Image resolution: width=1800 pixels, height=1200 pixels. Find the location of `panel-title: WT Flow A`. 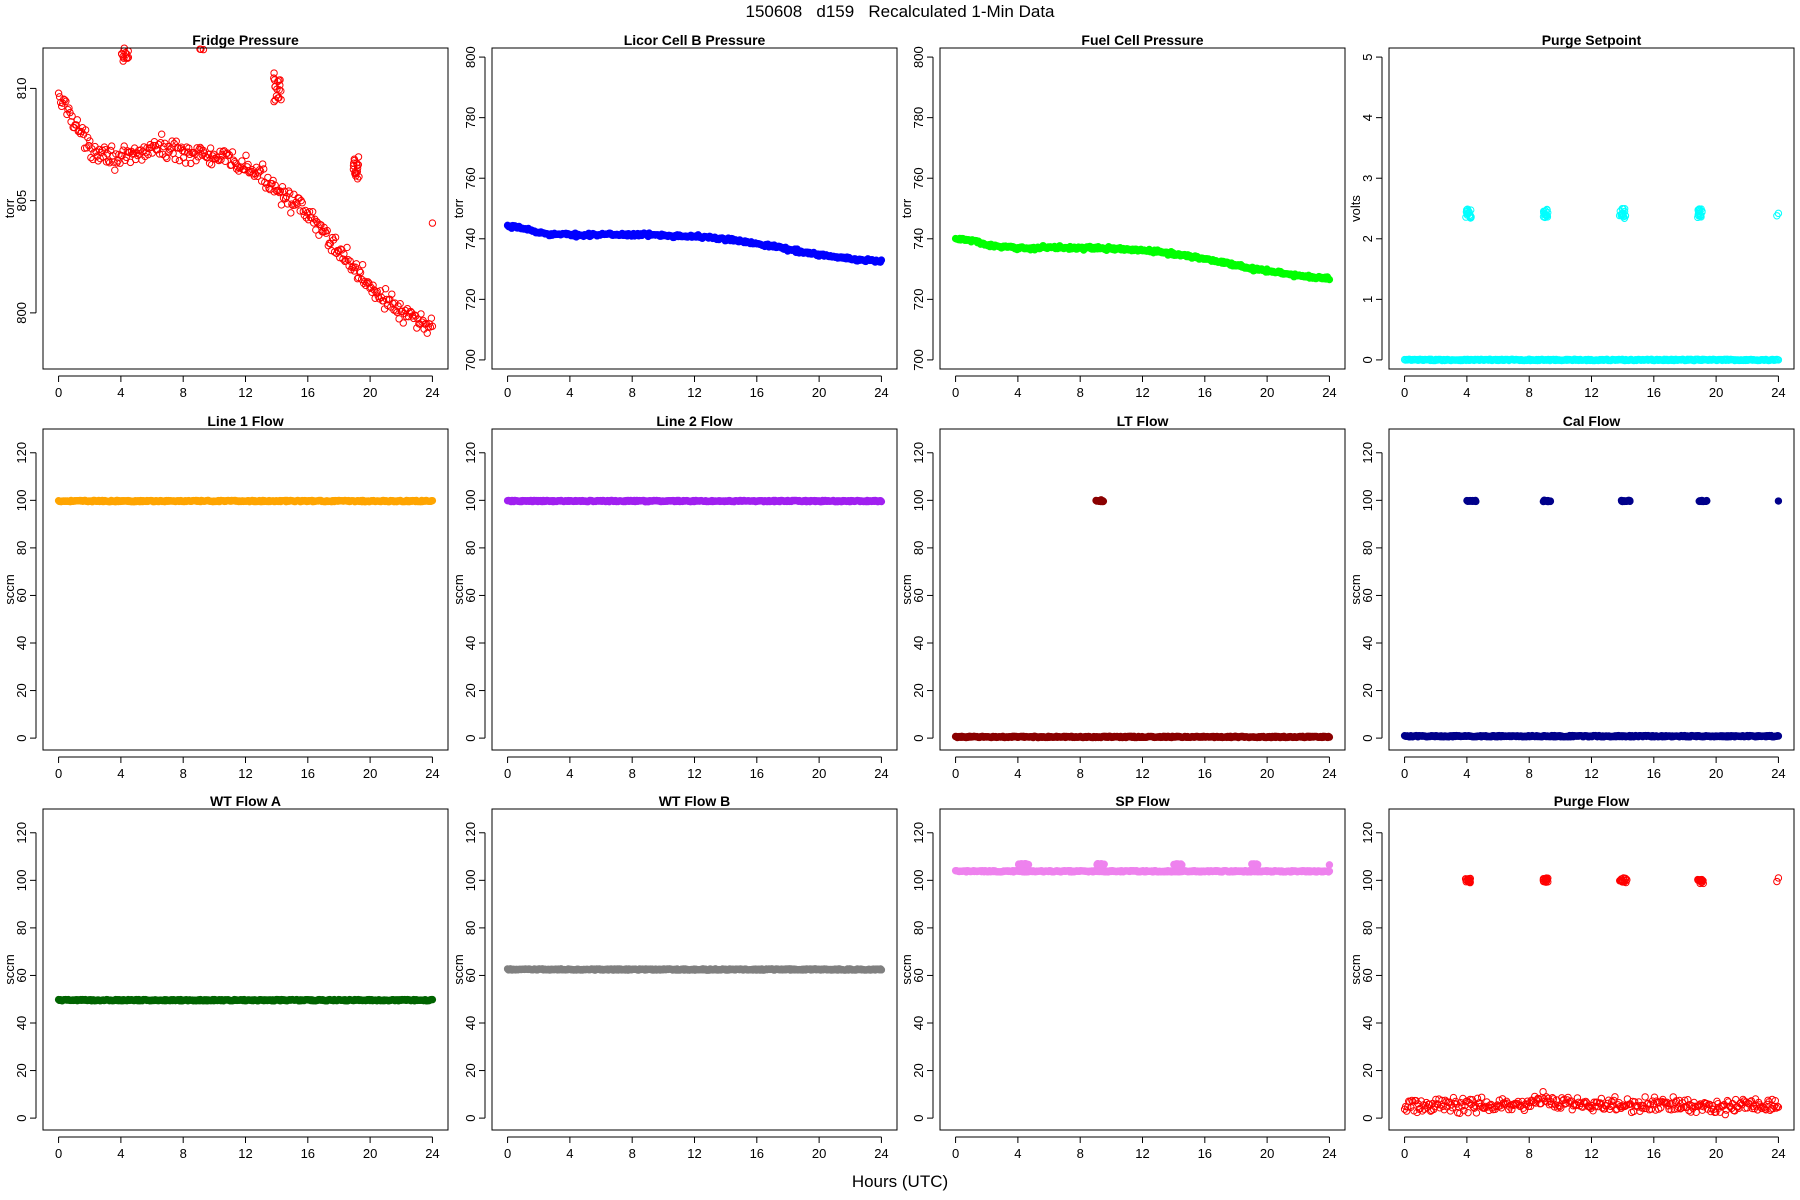

panel-title: WT Flow A is located at coordinates (245, 801).